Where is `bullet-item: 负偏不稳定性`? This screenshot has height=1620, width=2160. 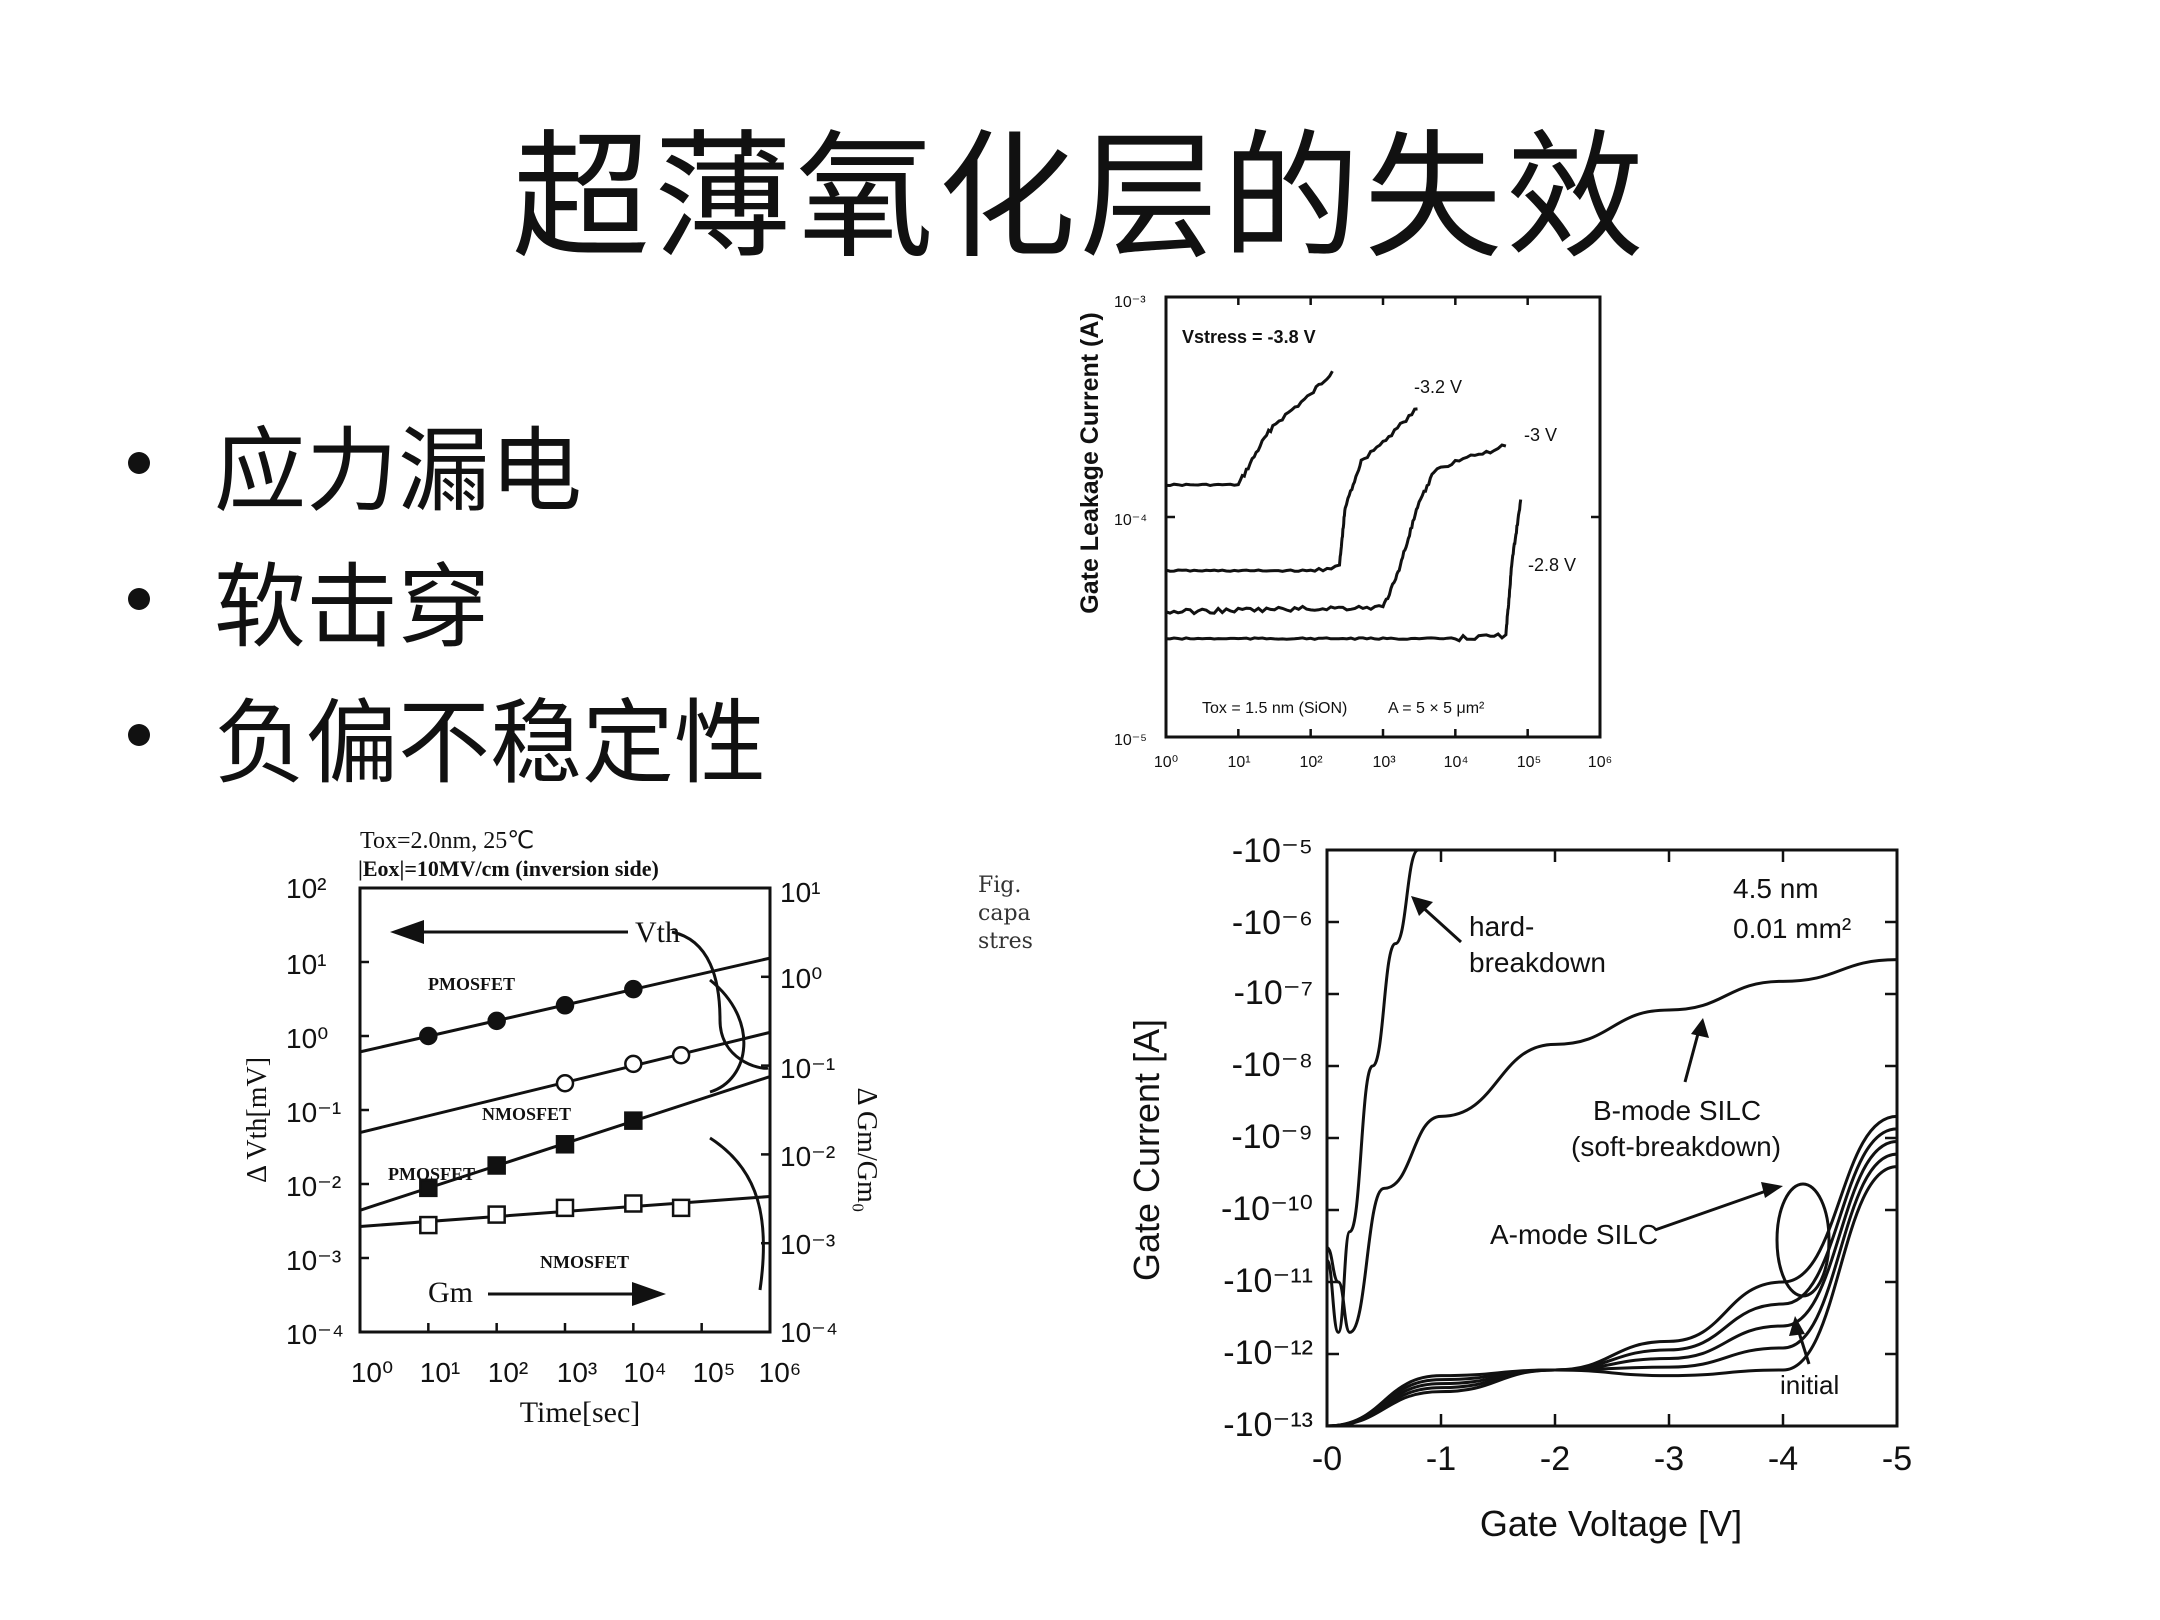 bullet-item: 负偏不稳定性 is located at coordinates (447, 735).